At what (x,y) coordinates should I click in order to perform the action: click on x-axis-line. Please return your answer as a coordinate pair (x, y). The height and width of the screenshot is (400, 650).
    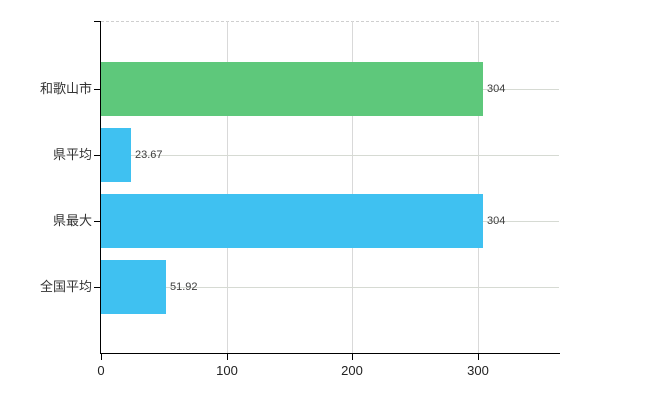
    Looking at the image, I should click on (330, 353).